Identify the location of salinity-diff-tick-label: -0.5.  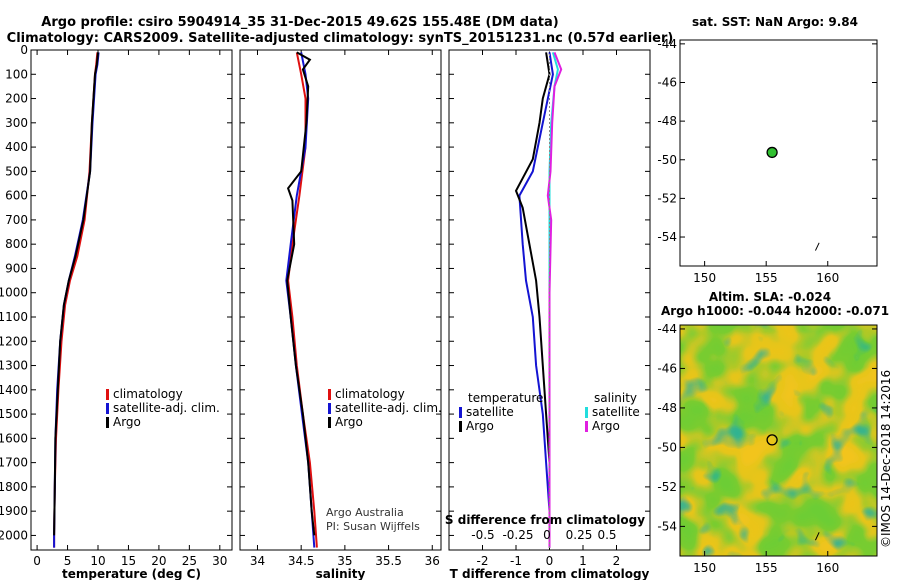
(482, 535).